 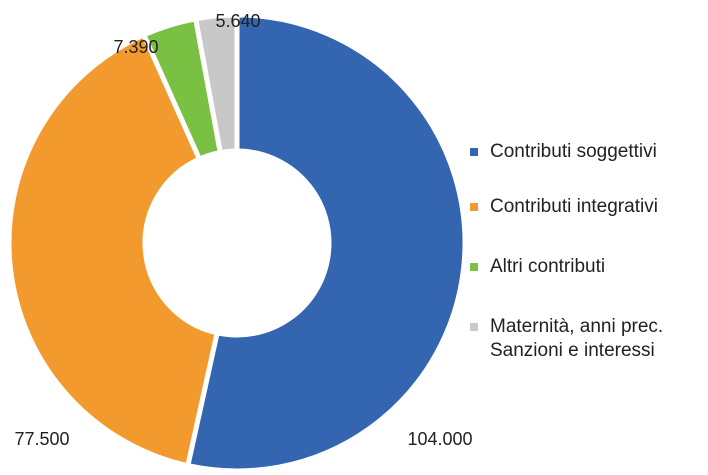 What do you see at coordinates (573, 151) in the screenshot?
I see `legend-label: Contributi soggettivi` at bounding box center [573, 151].